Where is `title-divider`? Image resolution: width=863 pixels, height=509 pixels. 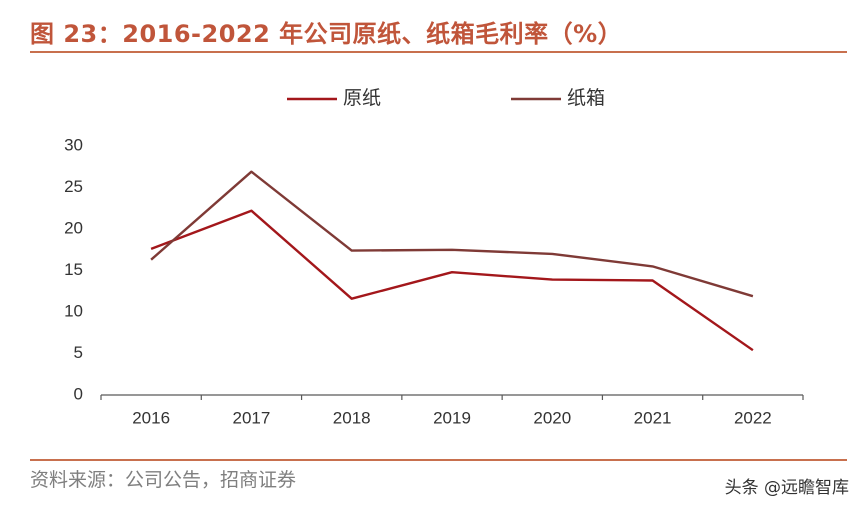 title-divider is located at coordinates (438, 52).